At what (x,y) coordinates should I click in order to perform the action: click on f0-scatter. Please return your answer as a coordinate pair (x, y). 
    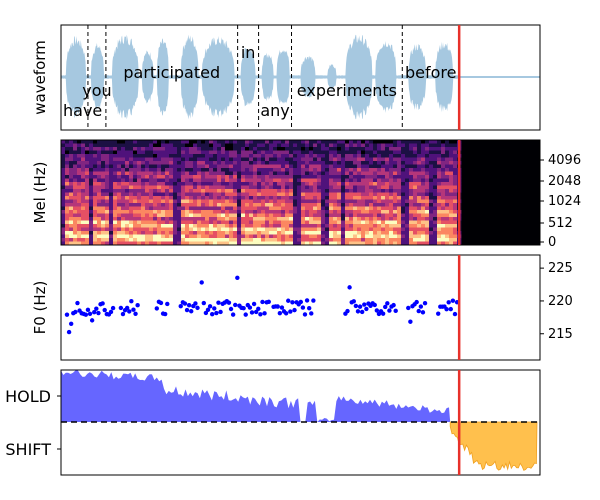
    Looking at the image, I should click on (262, 305).